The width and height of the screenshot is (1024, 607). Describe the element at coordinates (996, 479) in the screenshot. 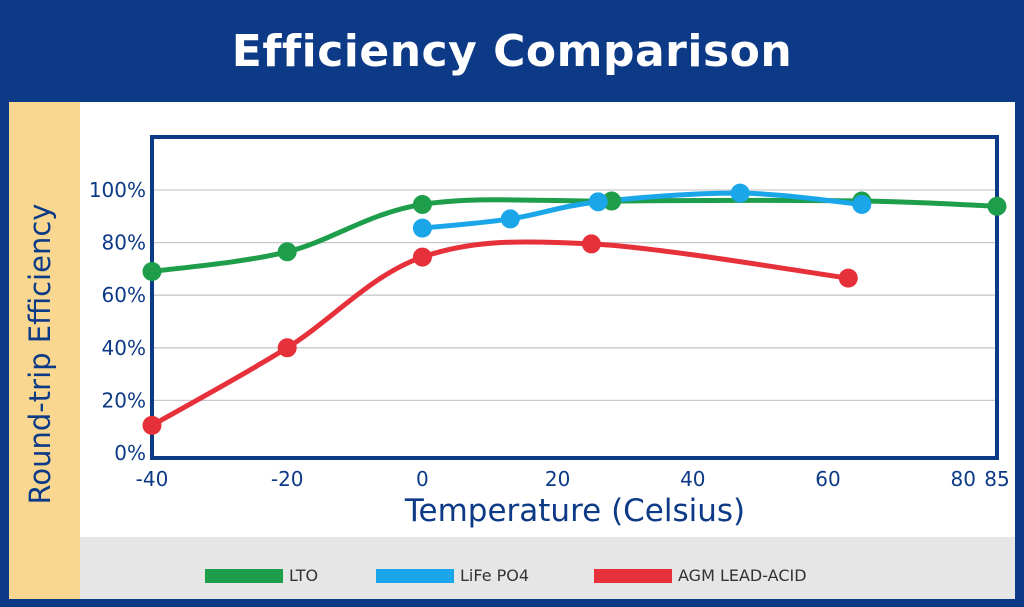

I see `x-tick-label: 85` at that location.